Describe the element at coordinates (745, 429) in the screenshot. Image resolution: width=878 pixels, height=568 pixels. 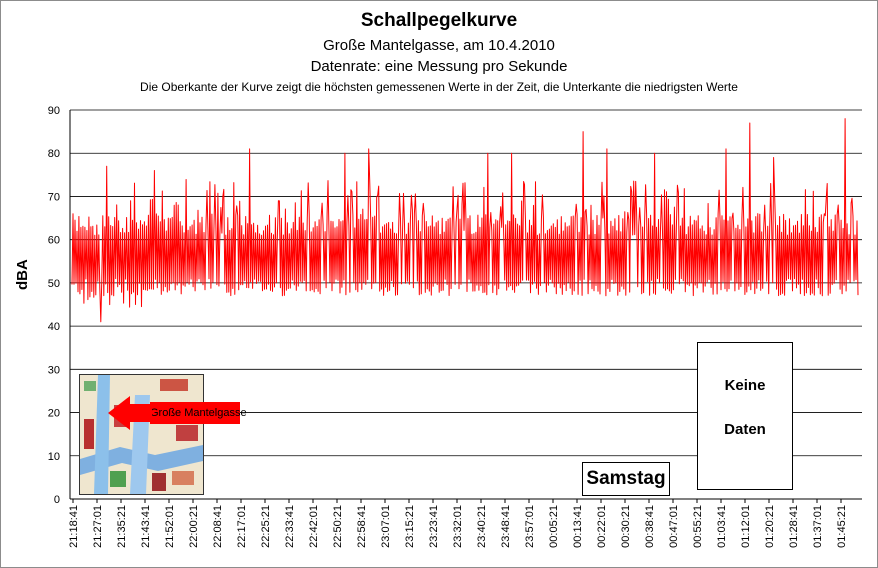
I see `annotation-no-data-line2: Daten` at that location.